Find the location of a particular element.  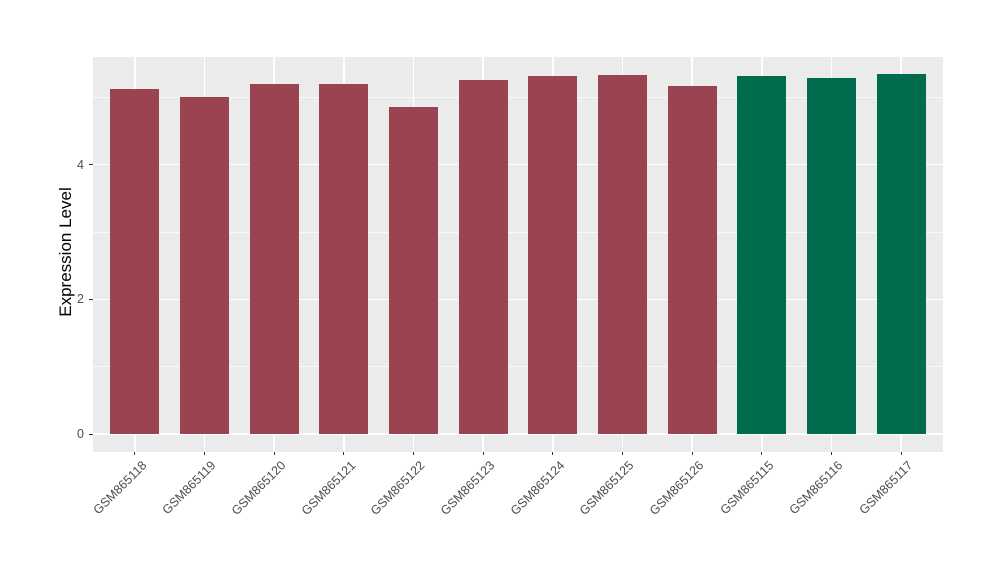

y-tick-label: 4 is located at coordinates (80, 164).